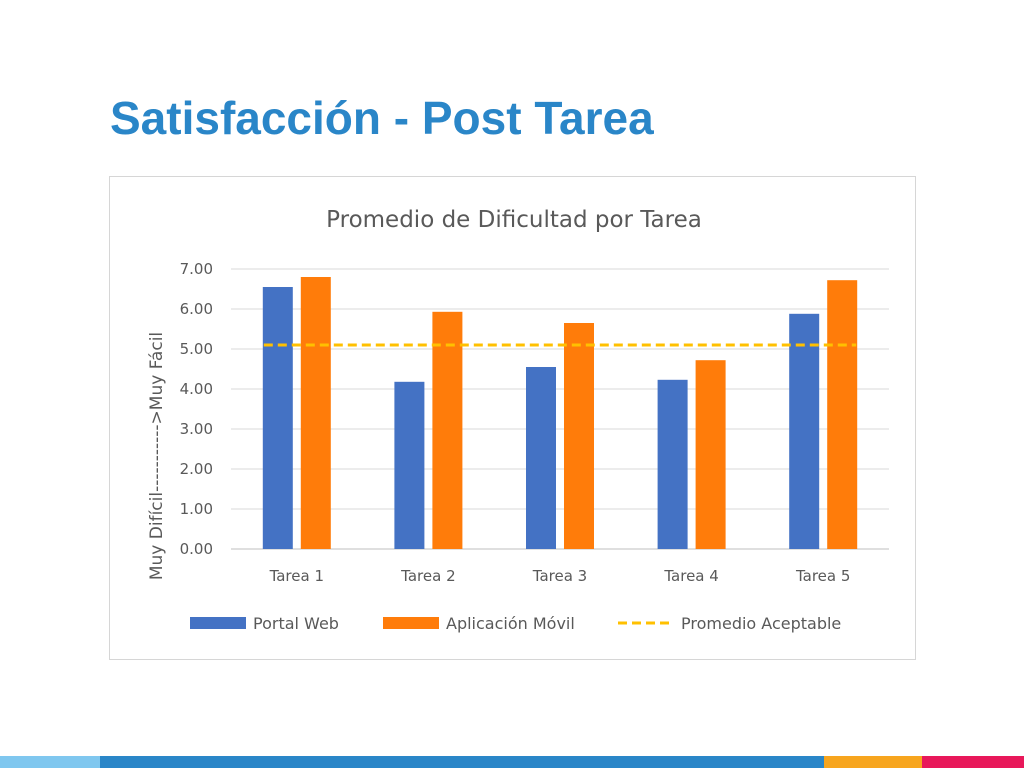  Describe the element at coordinates (427, 576) in the screenshot. I see `x-tick-label: Tarea 2` at that location.